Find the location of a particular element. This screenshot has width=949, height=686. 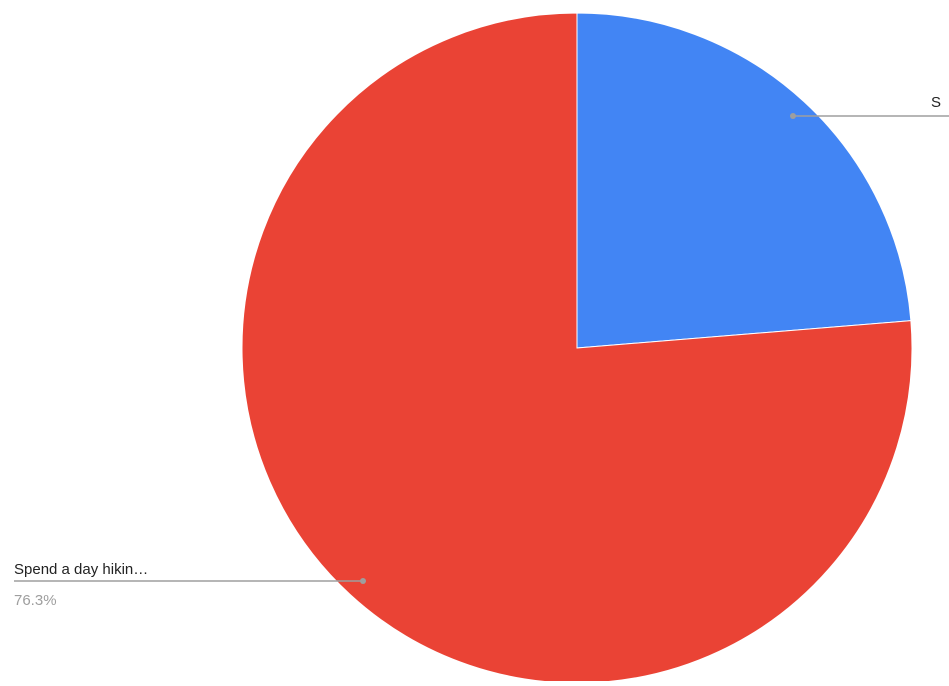

slice-0-leader-dot is located at coordinates (793, 116).